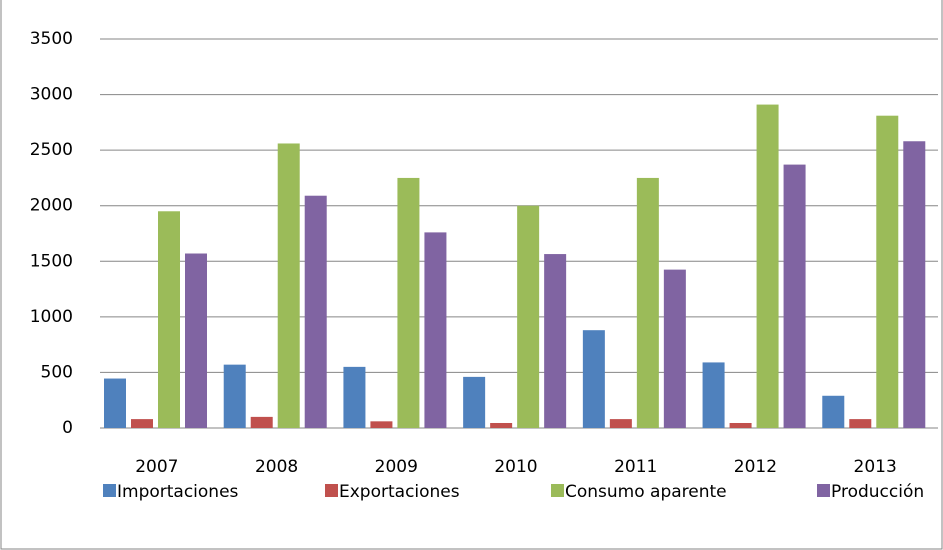 This screenshot has height=550, width=943. What do you see at coordinates (515, 467) in the screenshot?
I see `x-tick-label: 2010` at bounding box center [515, 467].